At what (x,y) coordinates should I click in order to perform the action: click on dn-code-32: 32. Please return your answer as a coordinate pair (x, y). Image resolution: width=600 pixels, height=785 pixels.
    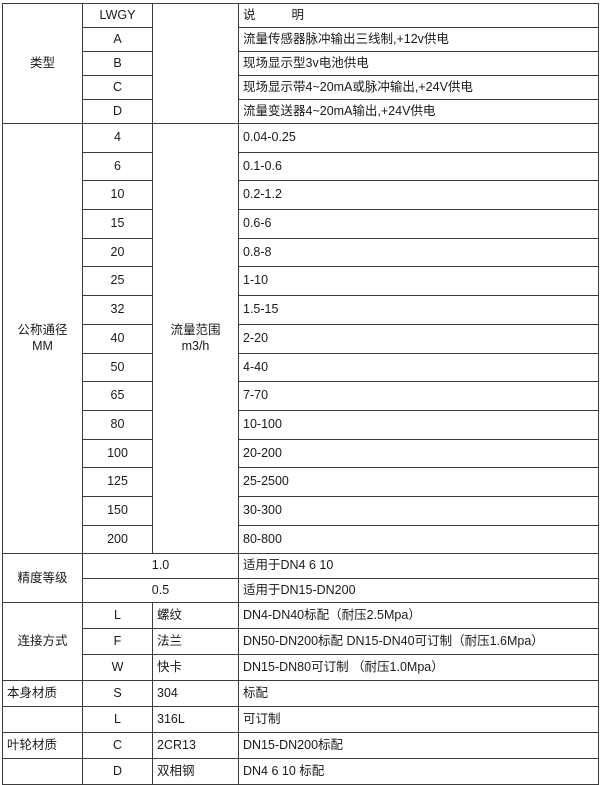
    Looking at the image, I should click on (117, 310).